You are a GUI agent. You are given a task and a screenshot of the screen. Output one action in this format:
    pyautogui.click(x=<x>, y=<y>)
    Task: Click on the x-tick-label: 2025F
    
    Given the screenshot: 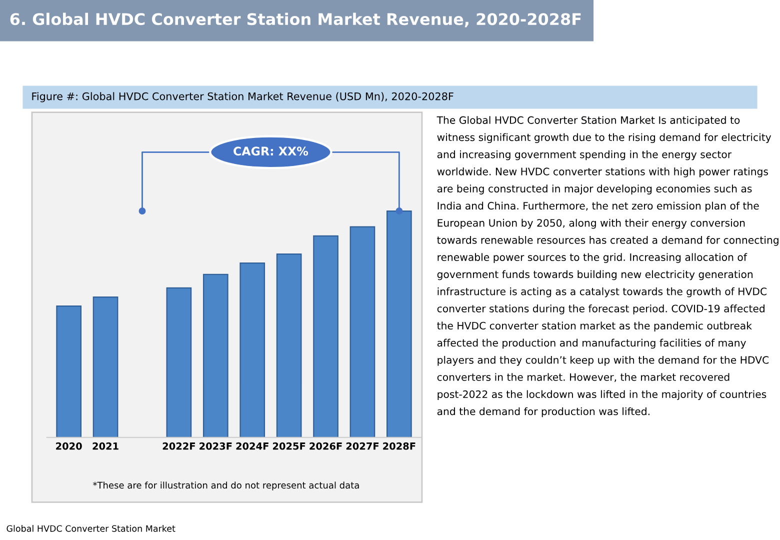 What is the action you would take?
    pyautogui.click(x=289, y=446)
    